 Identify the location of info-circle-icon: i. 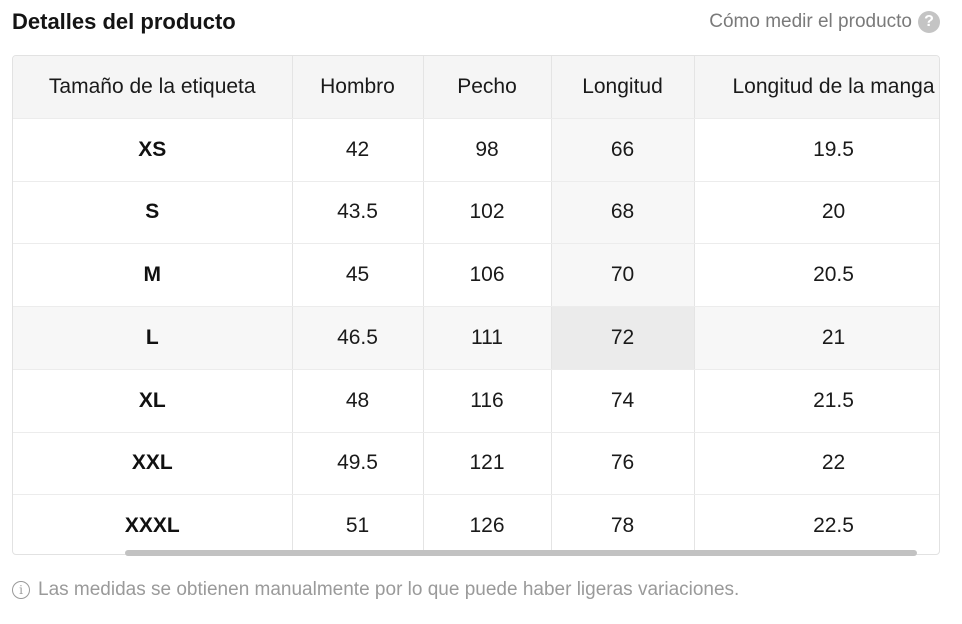
(21, 590).